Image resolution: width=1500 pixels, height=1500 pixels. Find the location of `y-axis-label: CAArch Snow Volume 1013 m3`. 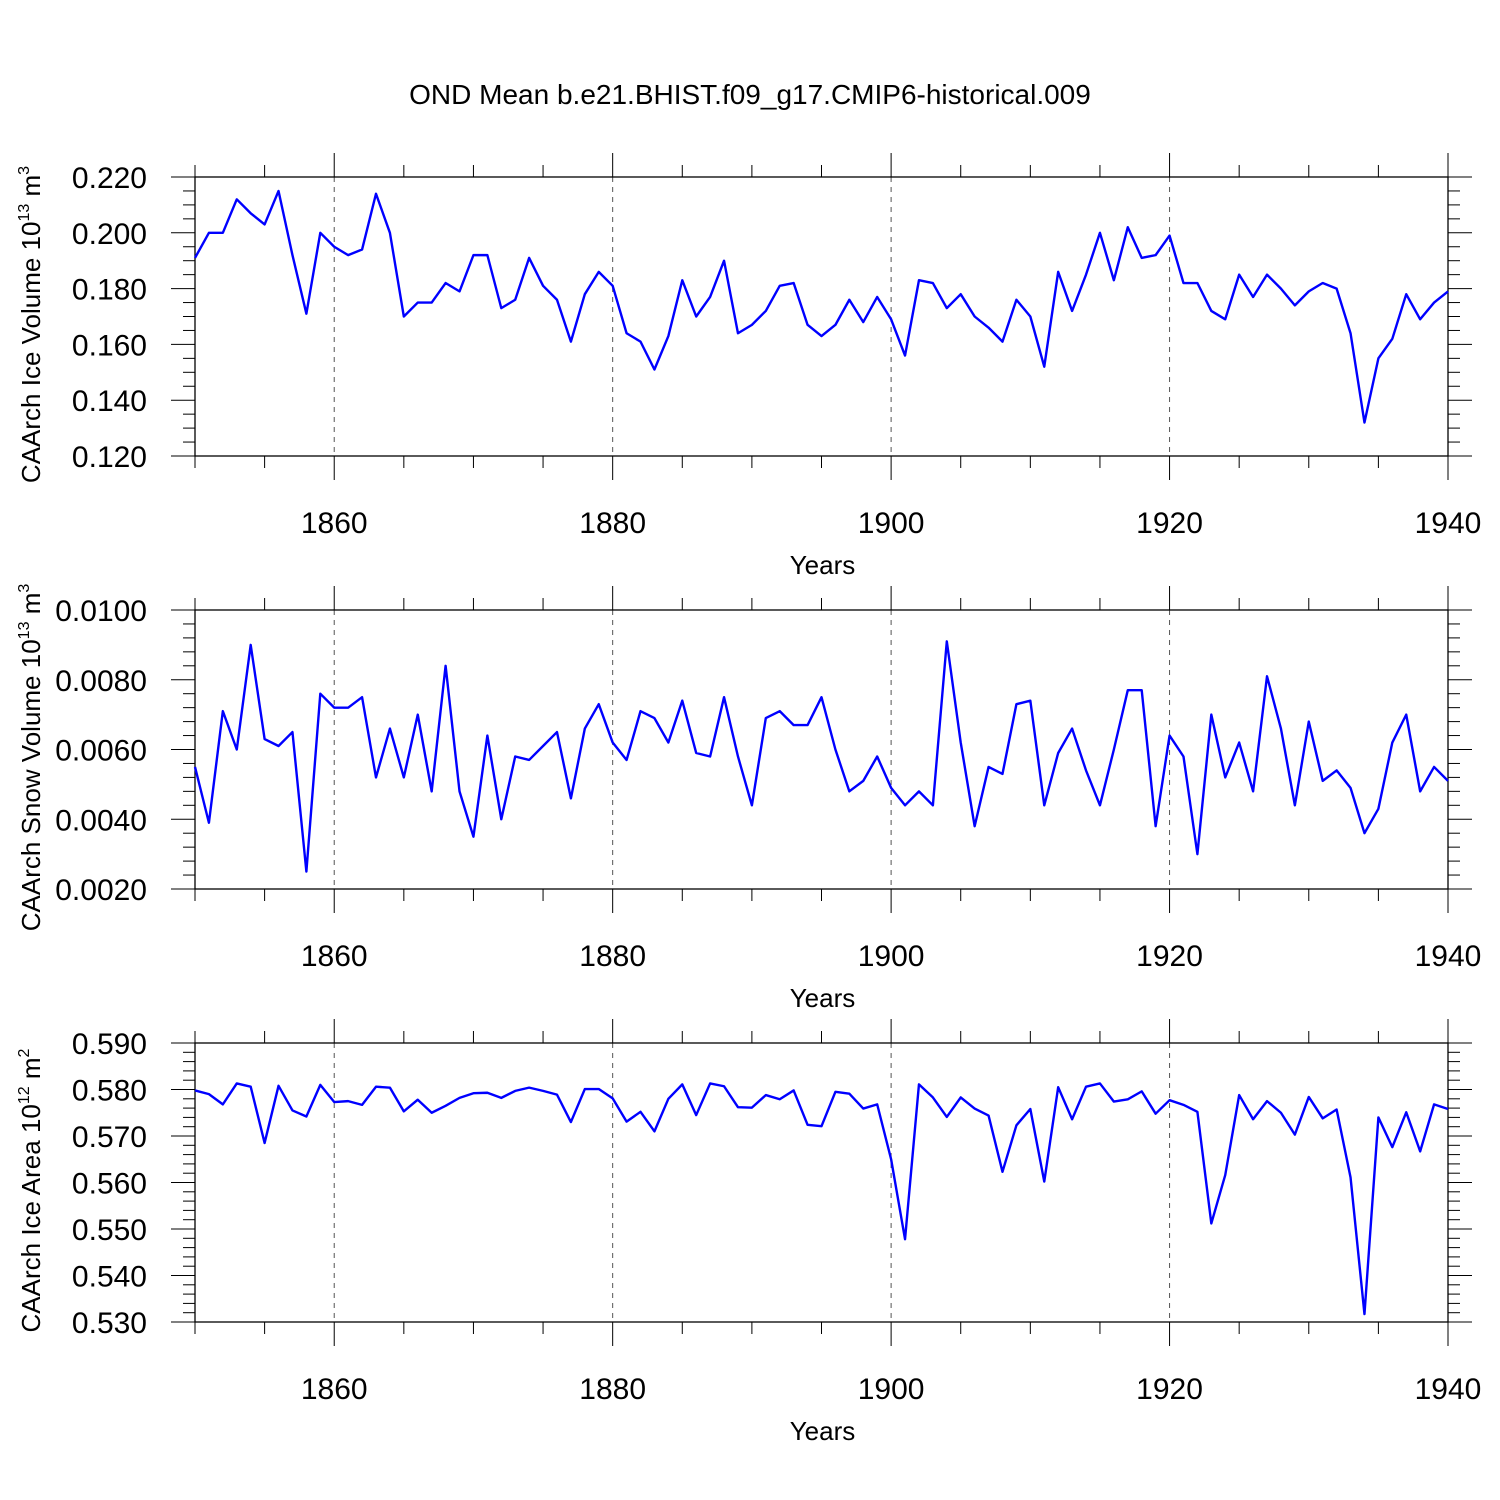

y-axis-label: CAArch Snow Volume 1013 m3 is located at coordinates (31, 758).